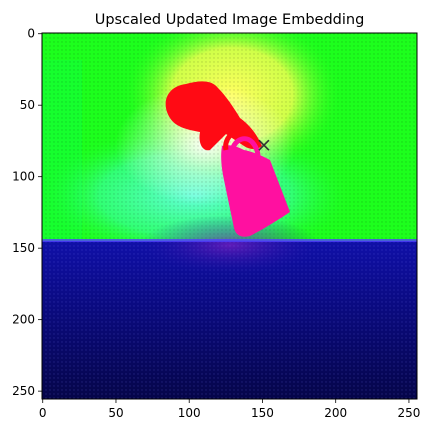 The width and height of the screenshot is (430, 435). I want to click on x-tick-label: 0, so click(43, 413).